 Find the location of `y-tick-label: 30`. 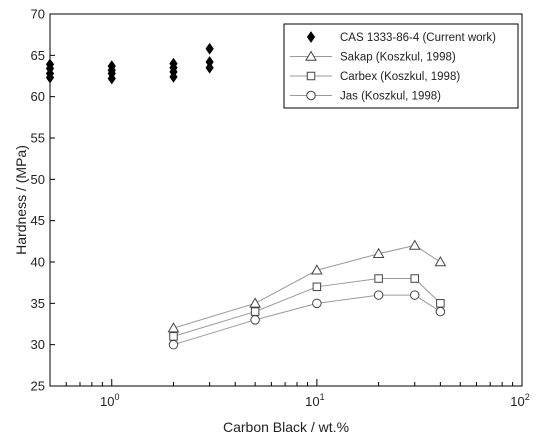

y-tick-label: 30 is located at coordinates (38, 344).